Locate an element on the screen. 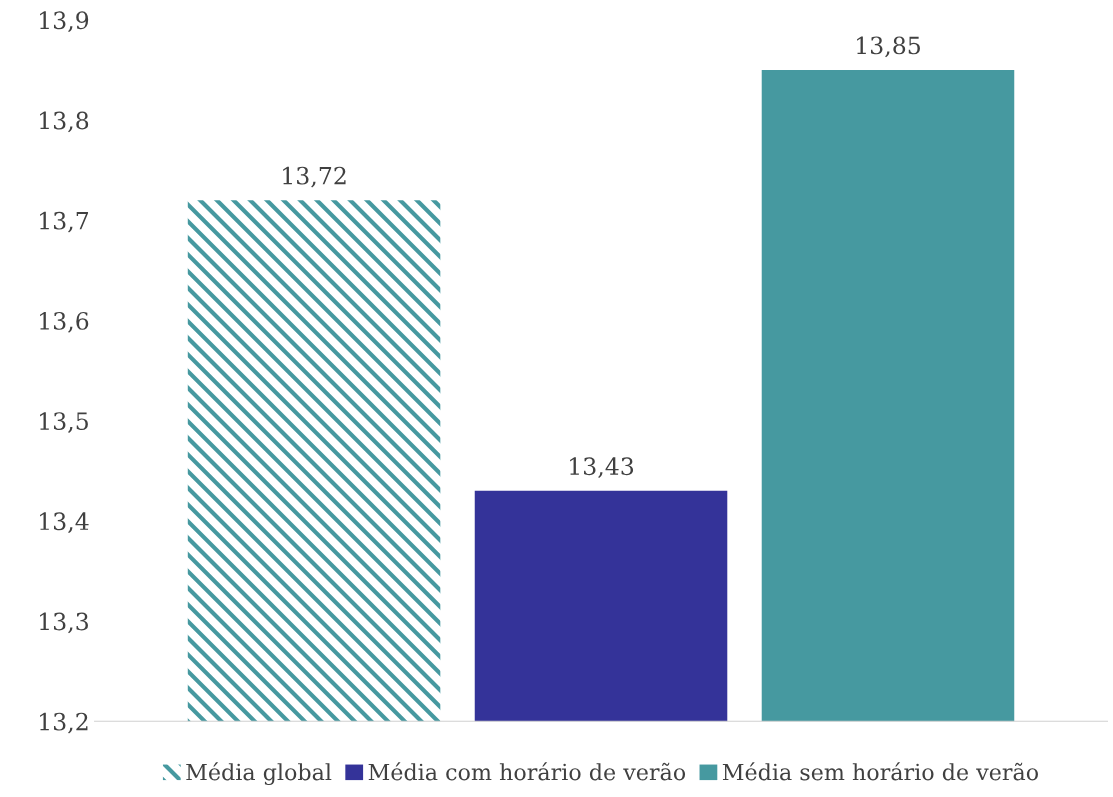  y-tick-label: 13,6 is located at coordinates (64, 322).